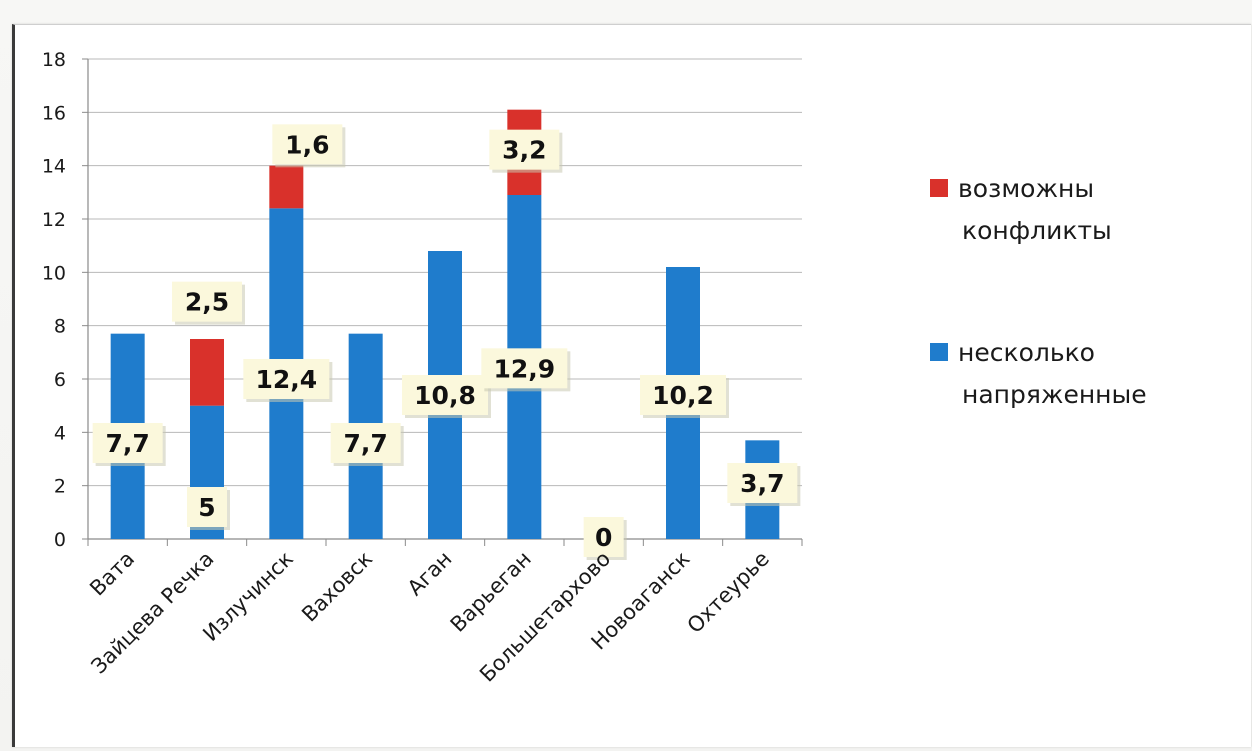  What do you see at coordinates (1026, 188) in the screenshot?
I see `legend-label-line: возможны` at bounding box center [1026, 188].